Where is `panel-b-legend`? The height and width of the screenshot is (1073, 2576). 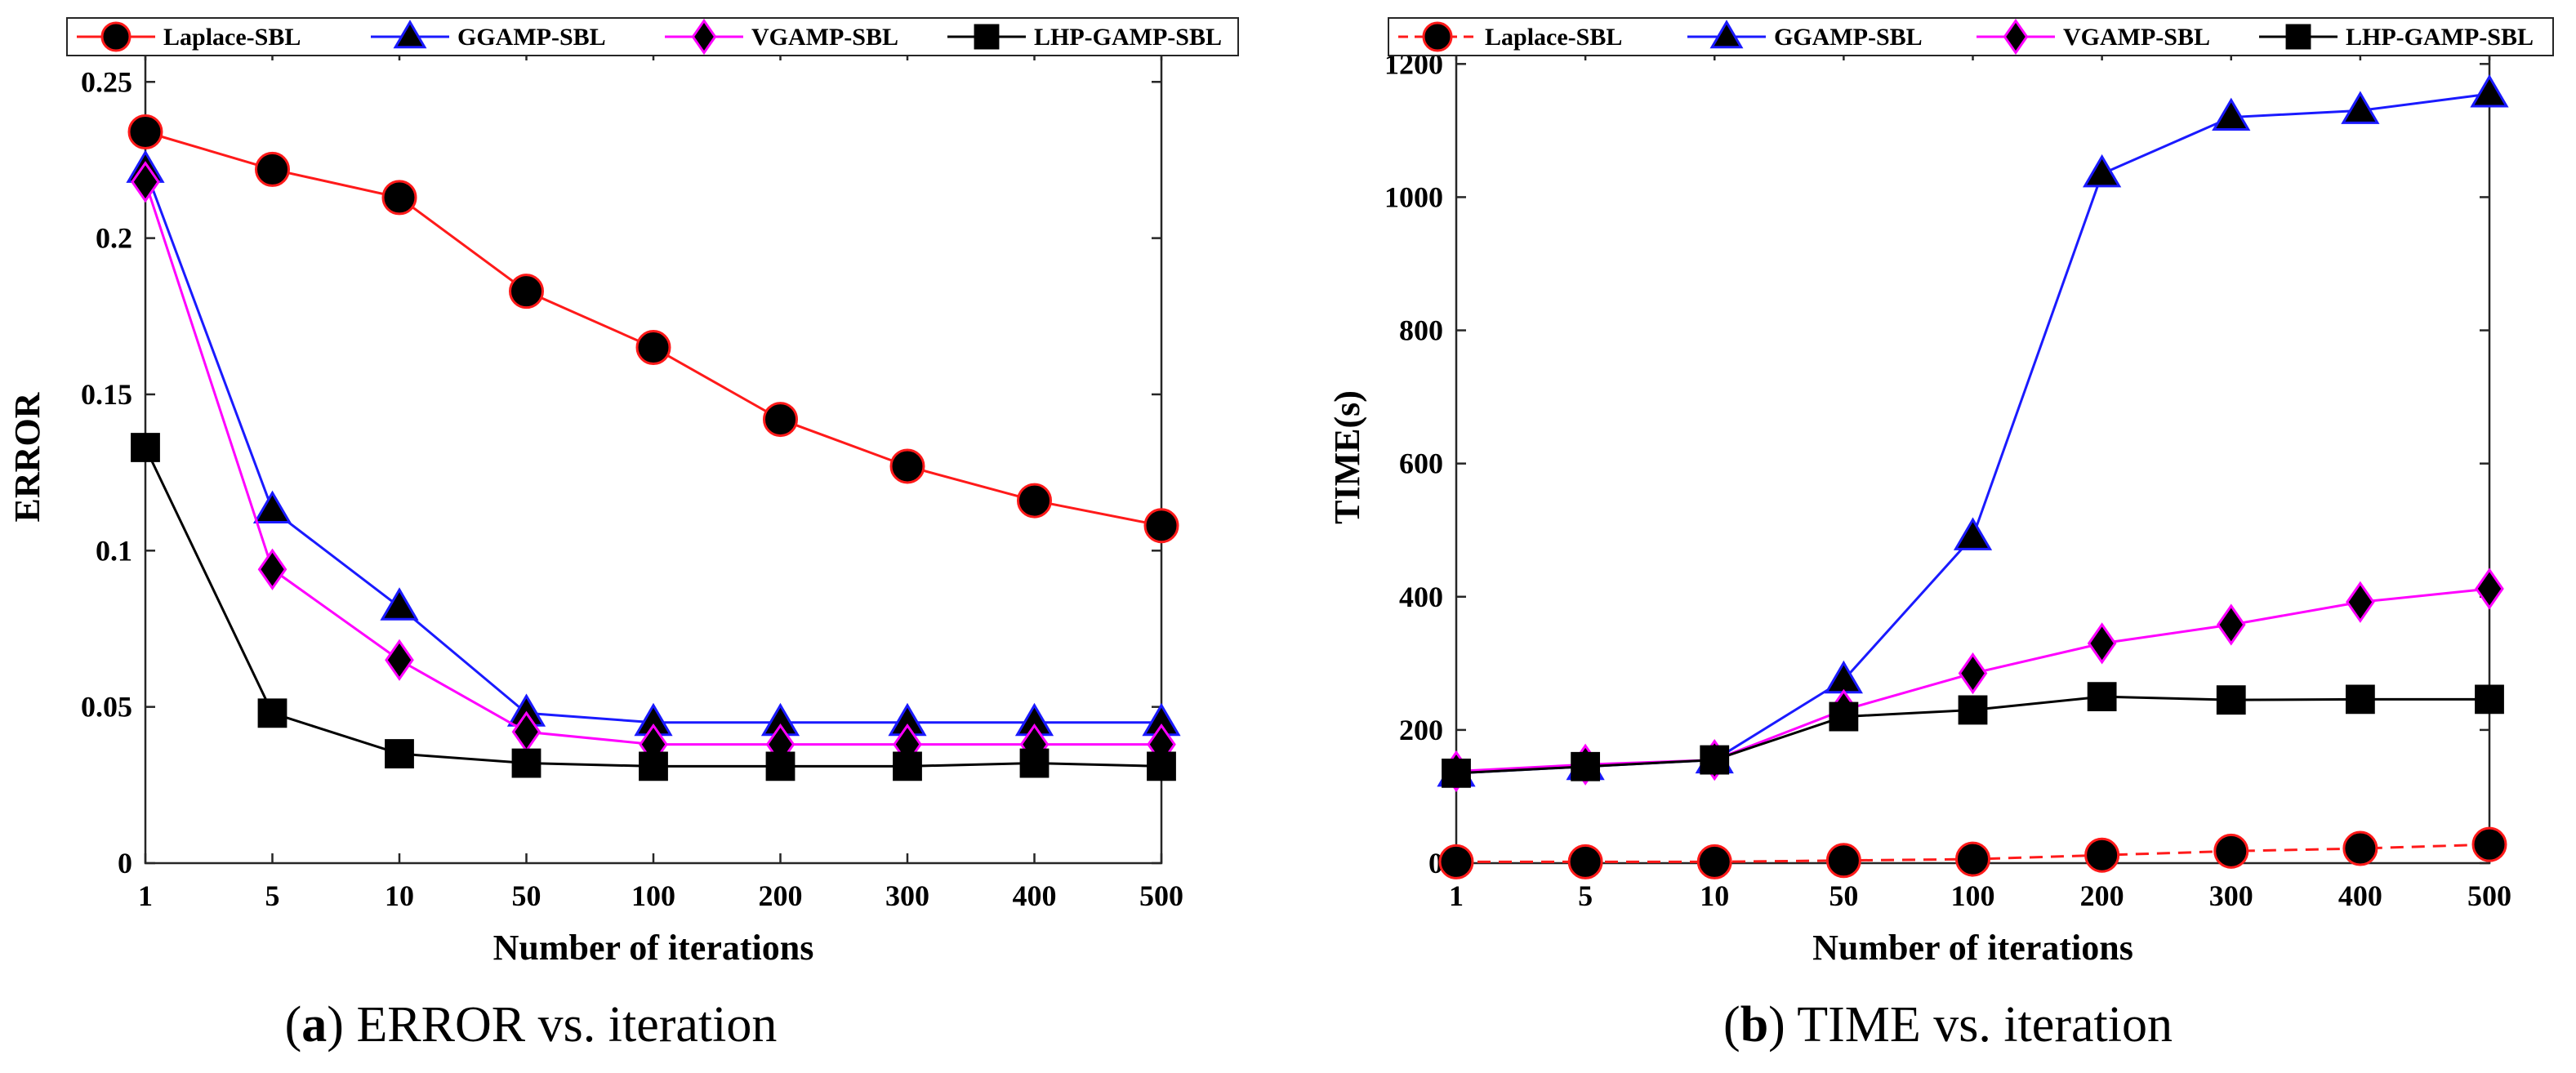
panel-b-legend is located at coordinates (1971, 36).